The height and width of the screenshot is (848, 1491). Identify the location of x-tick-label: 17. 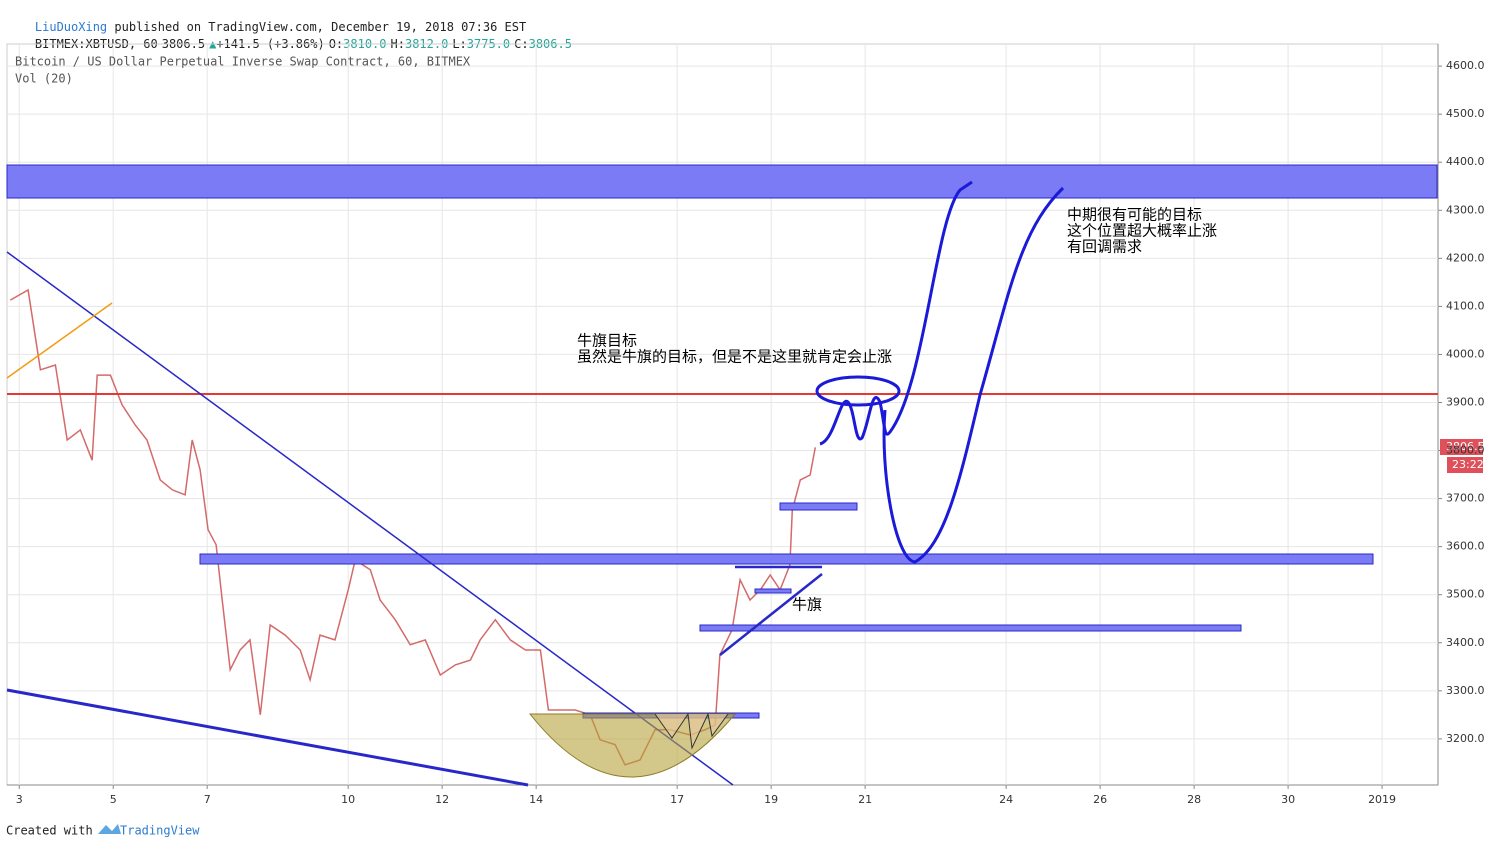
(677, 799).